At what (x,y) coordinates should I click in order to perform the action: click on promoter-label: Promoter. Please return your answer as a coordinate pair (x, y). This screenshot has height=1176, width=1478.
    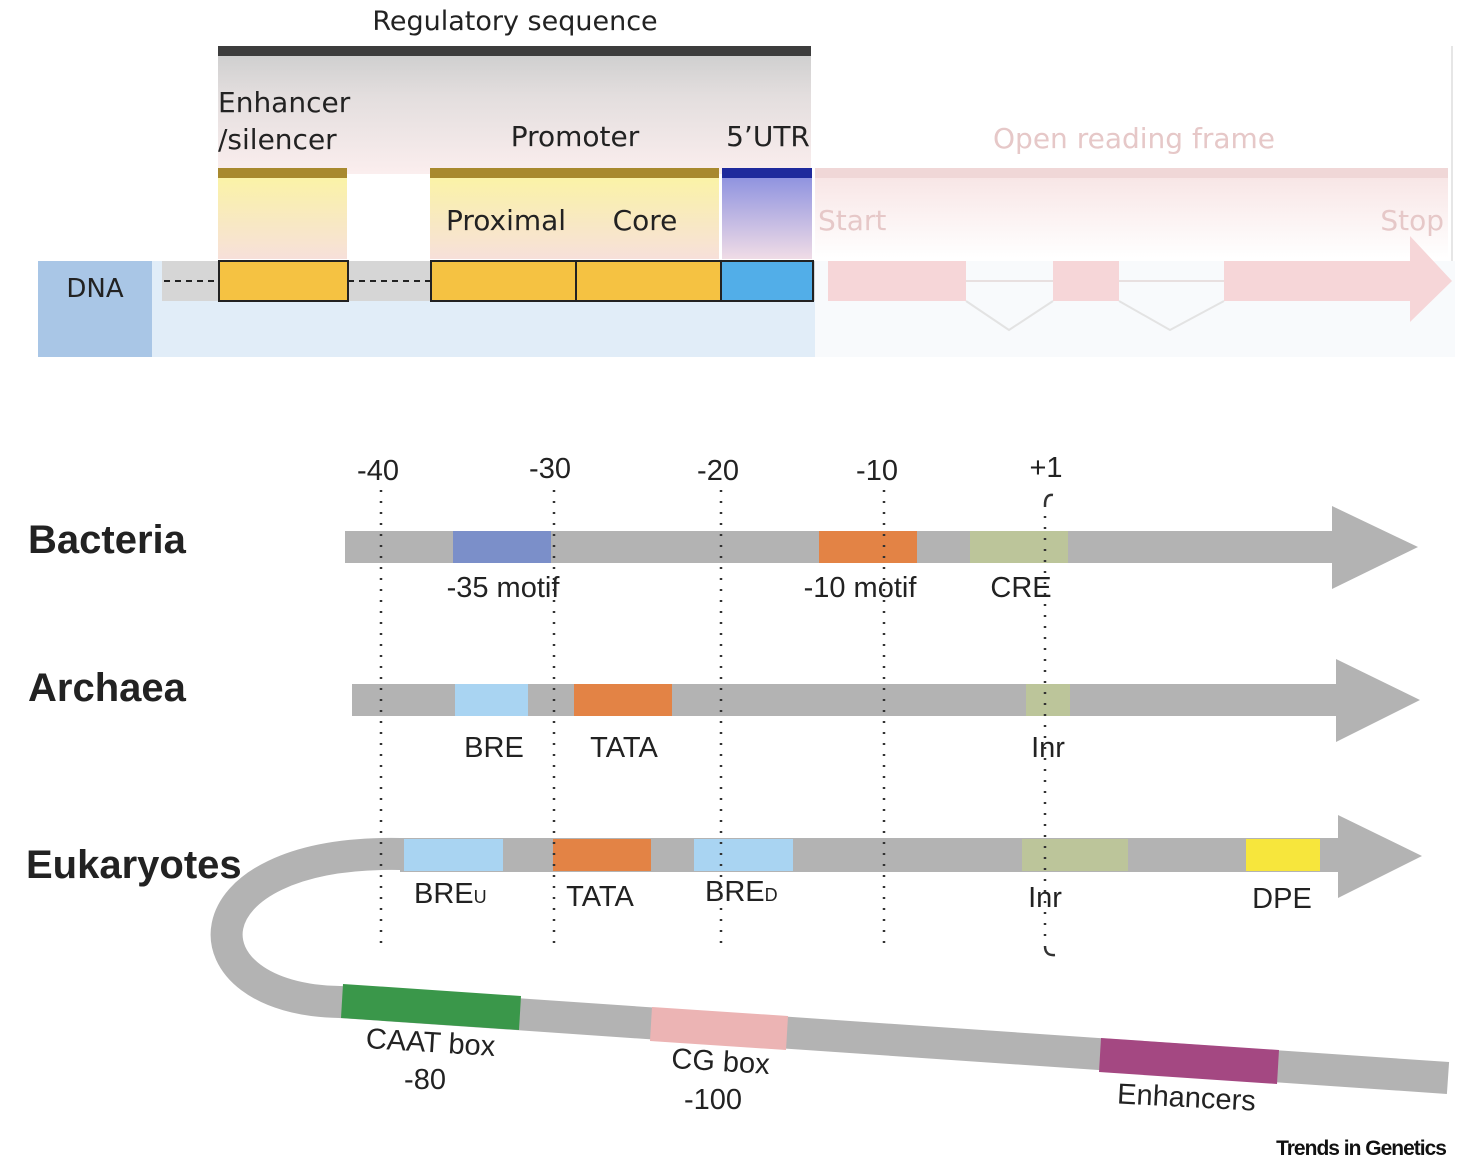
    Looking at the image, I should click on (575, 136).